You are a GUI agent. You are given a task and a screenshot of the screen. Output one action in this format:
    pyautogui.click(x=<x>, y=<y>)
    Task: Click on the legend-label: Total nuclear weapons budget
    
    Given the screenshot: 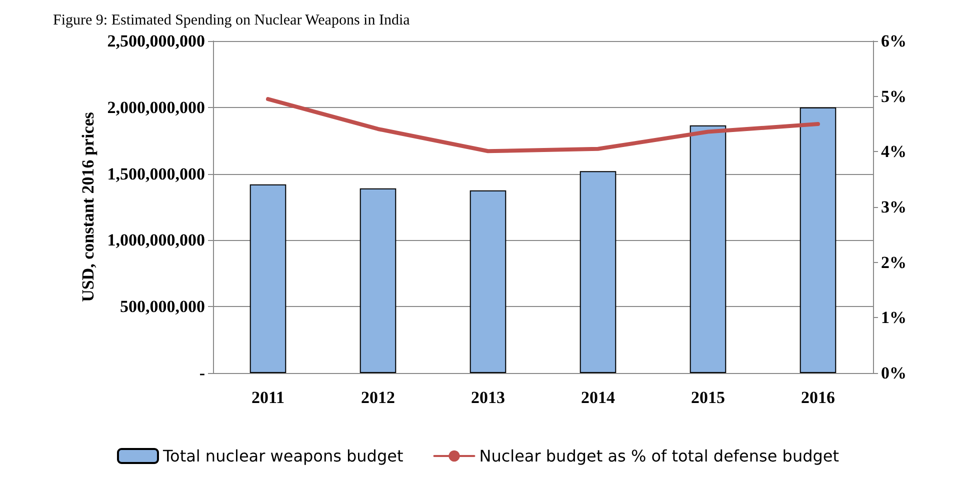 What is the action you would take?
    pyautogui.click(x=283, y=456)
    